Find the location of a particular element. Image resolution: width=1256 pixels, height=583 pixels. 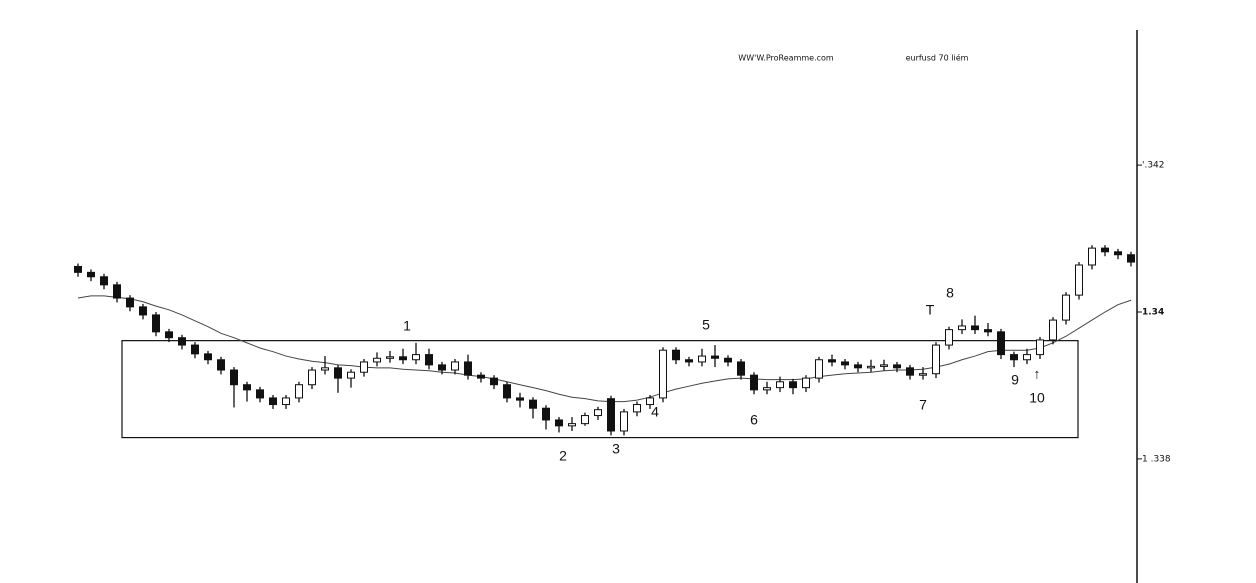

annotation: 1 is located at coordinates (407, 326).